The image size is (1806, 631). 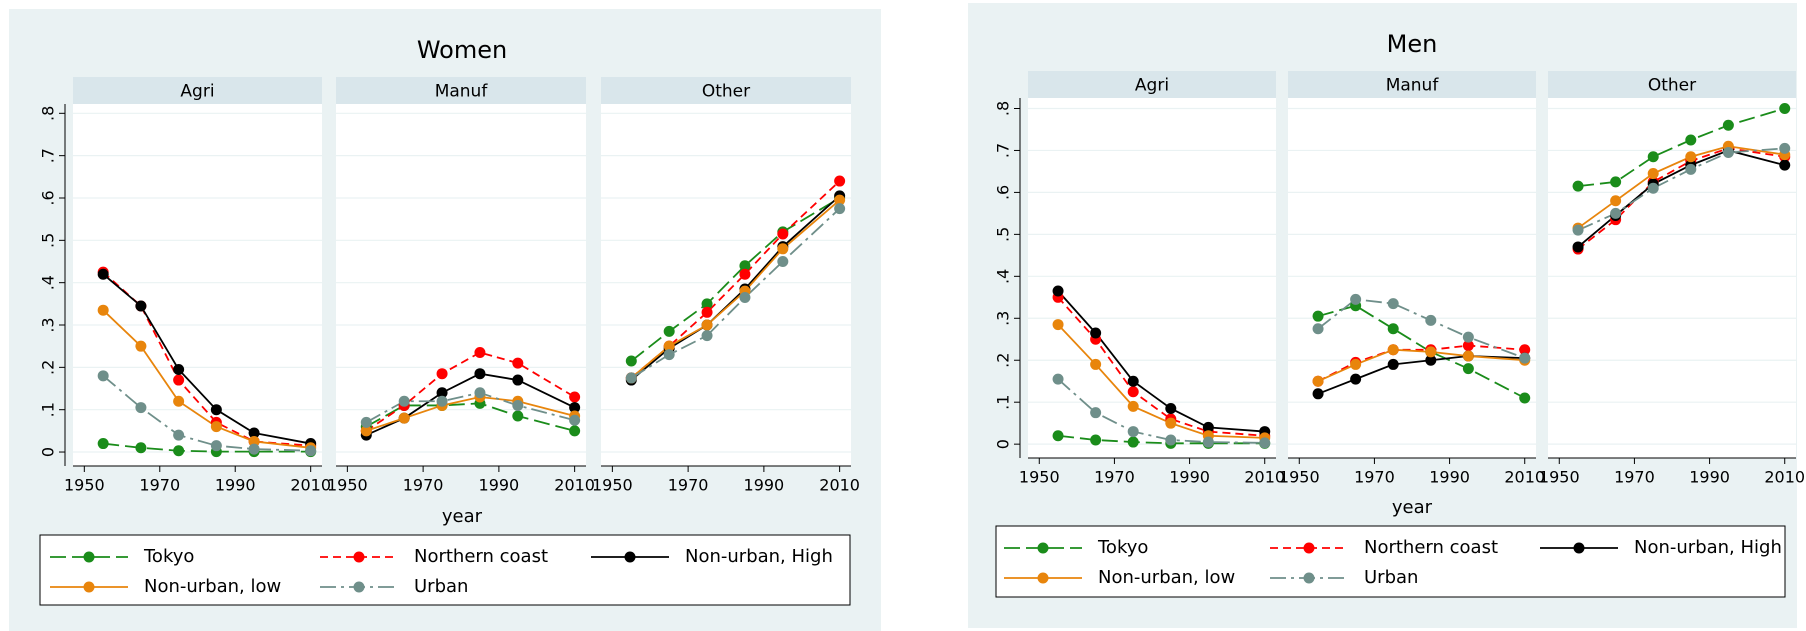 What do you see at coordinates (84, 485) in the screenshot?
I see `x-tick-label: 1950` at bounding box center [84, 485].